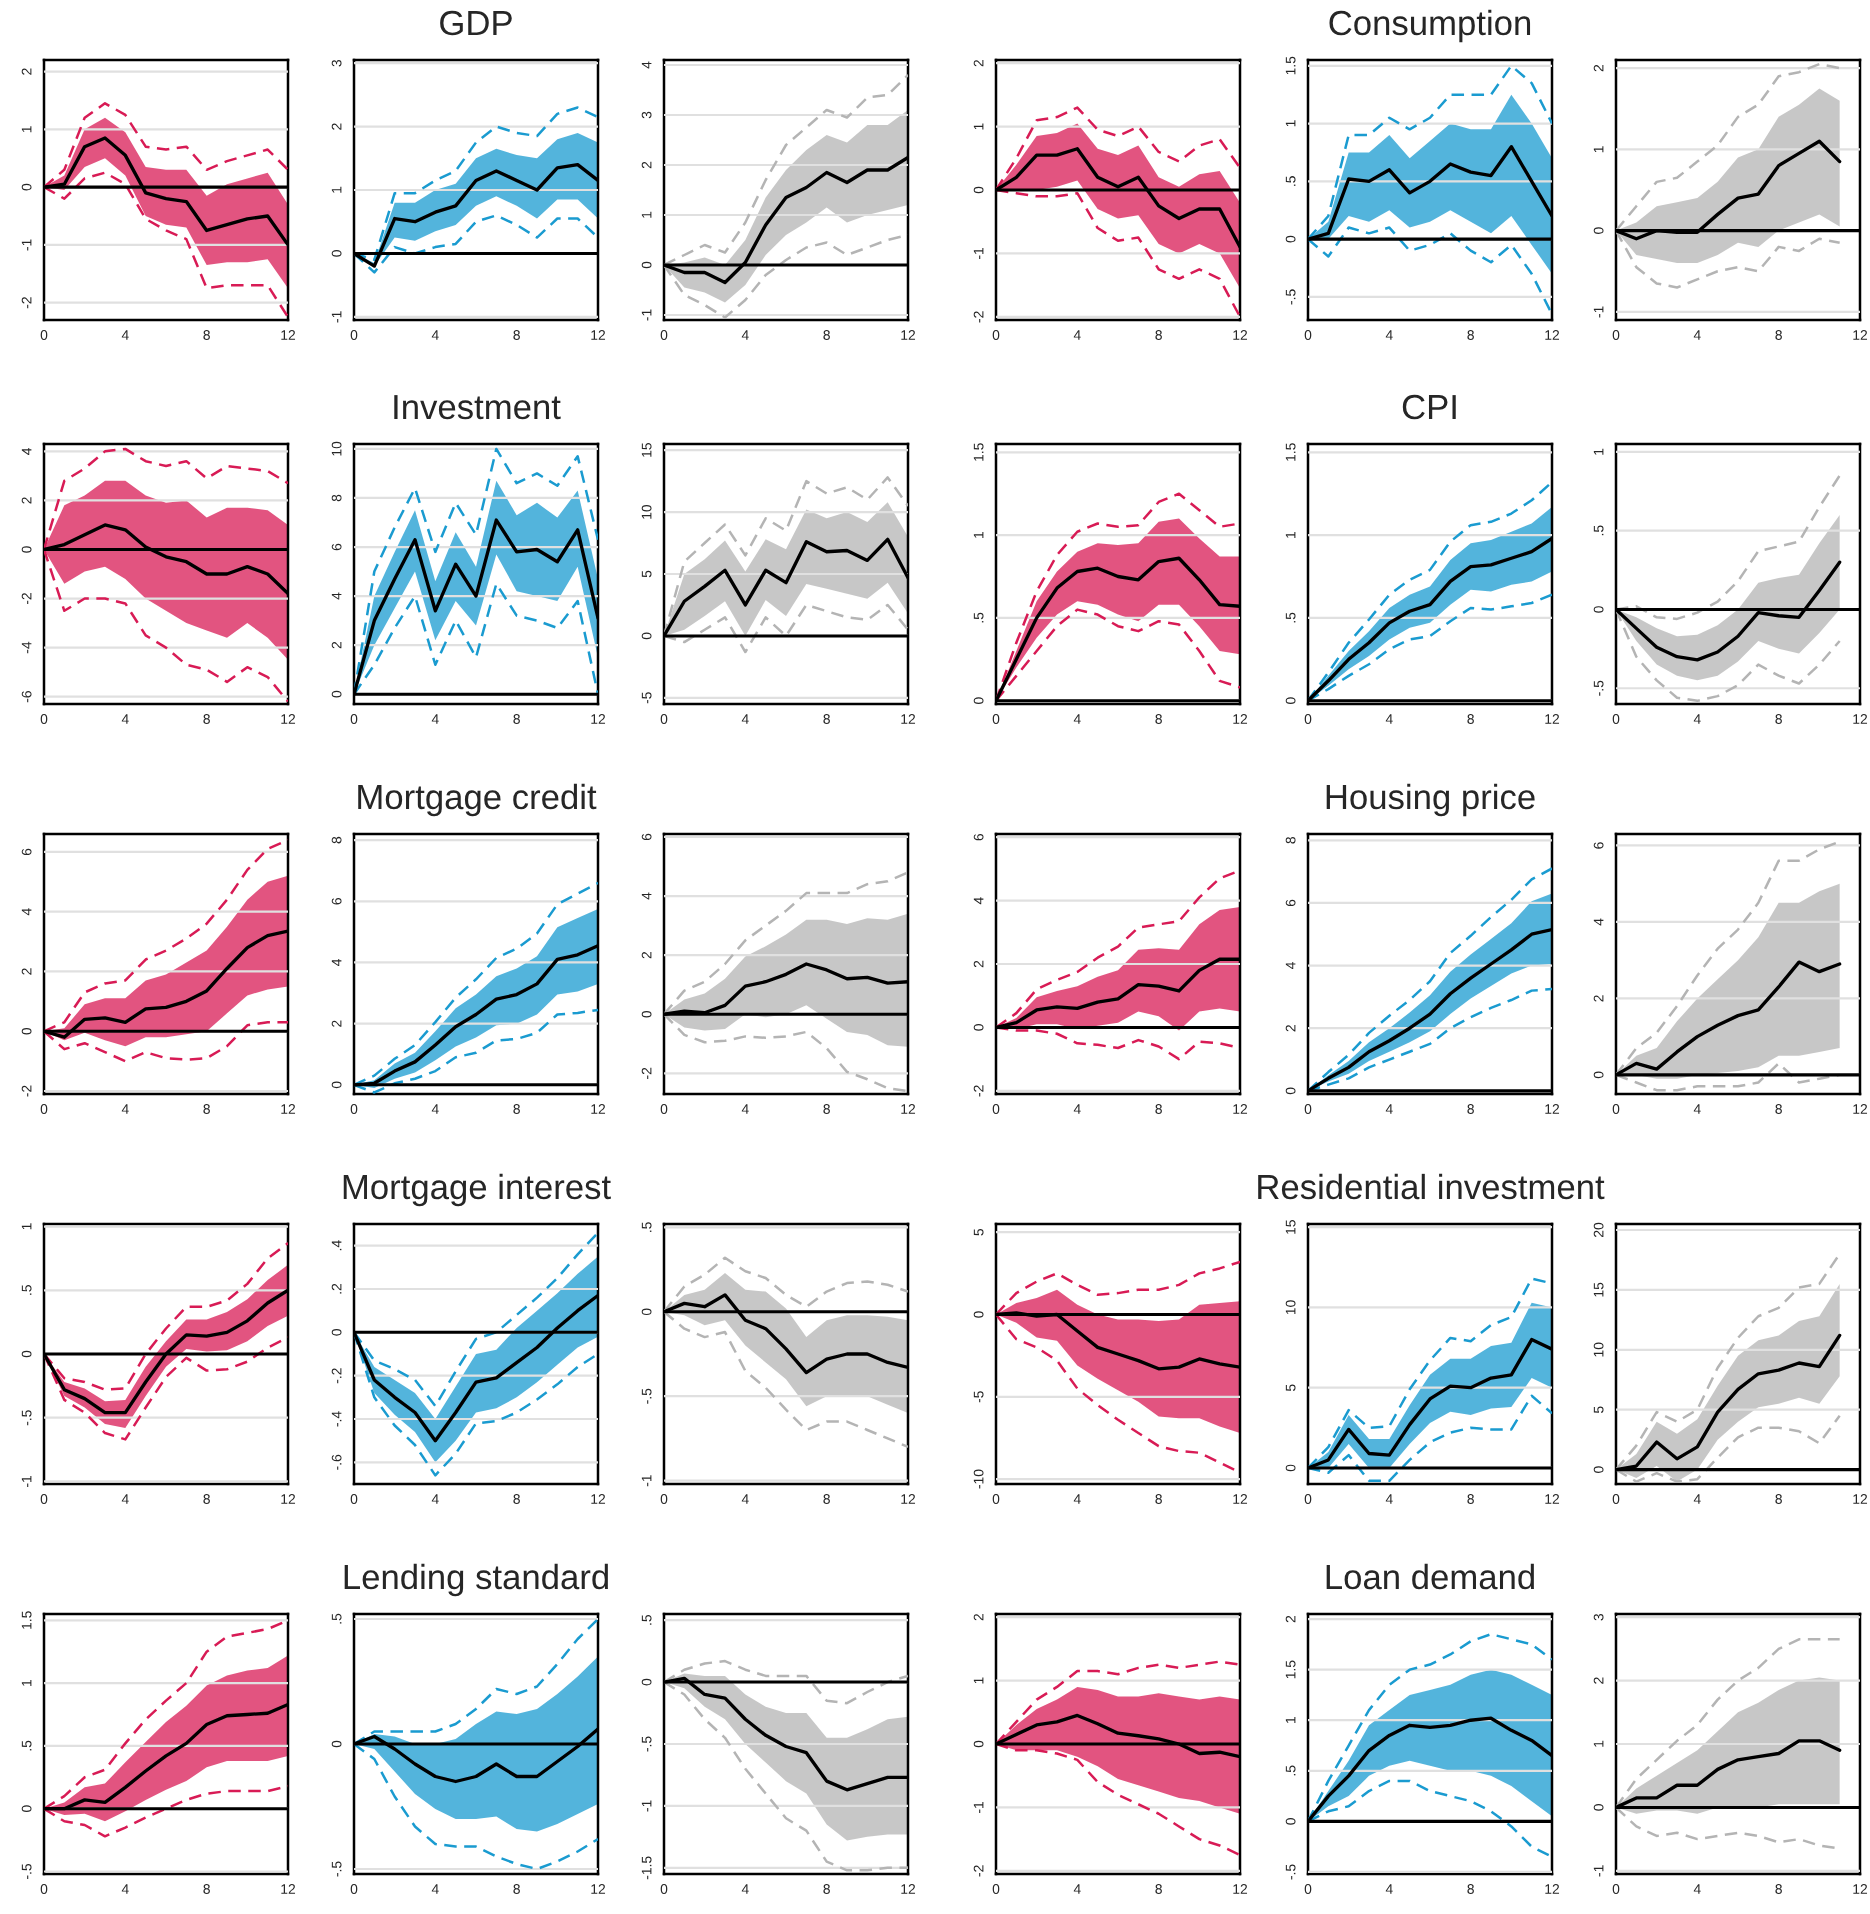  What do you see at coordinates (476, 1580) in the screenshot?
I see `chart-title: Lending standard` at bounding box center [476, 1580].